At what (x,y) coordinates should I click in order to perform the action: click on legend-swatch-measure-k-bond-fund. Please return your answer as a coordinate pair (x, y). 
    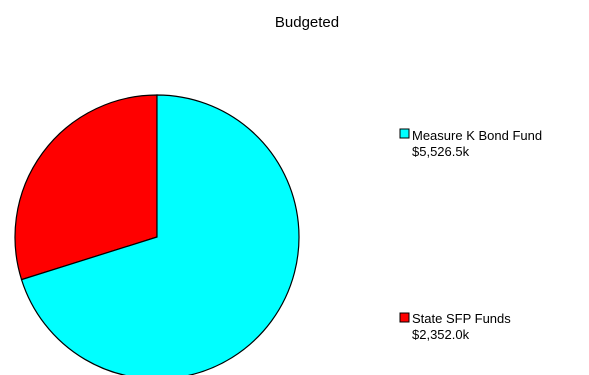
    Looking at the image, I should click on (404, 133).